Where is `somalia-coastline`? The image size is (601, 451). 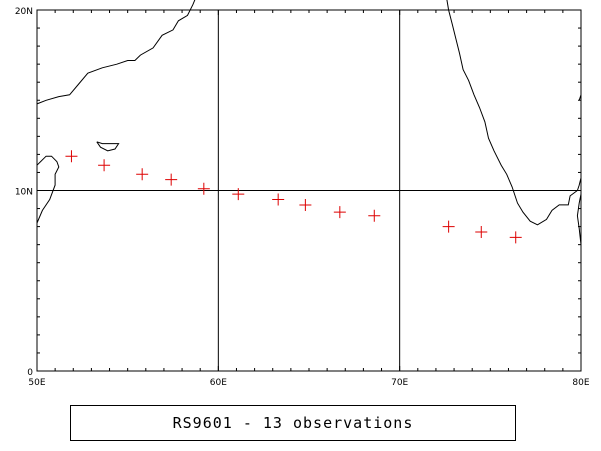
somalia-coastline is located at coordinates (48, 189).